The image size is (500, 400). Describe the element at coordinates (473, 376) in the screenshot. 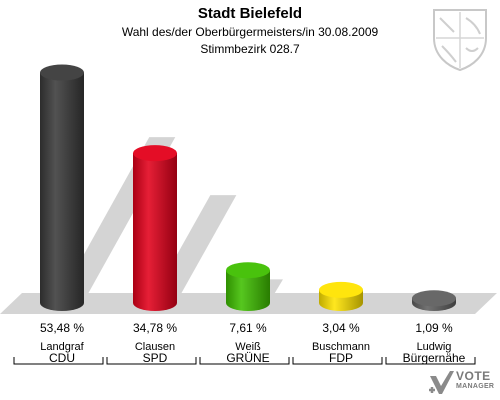

I see `logo-text-vote: VOTE` at that location.